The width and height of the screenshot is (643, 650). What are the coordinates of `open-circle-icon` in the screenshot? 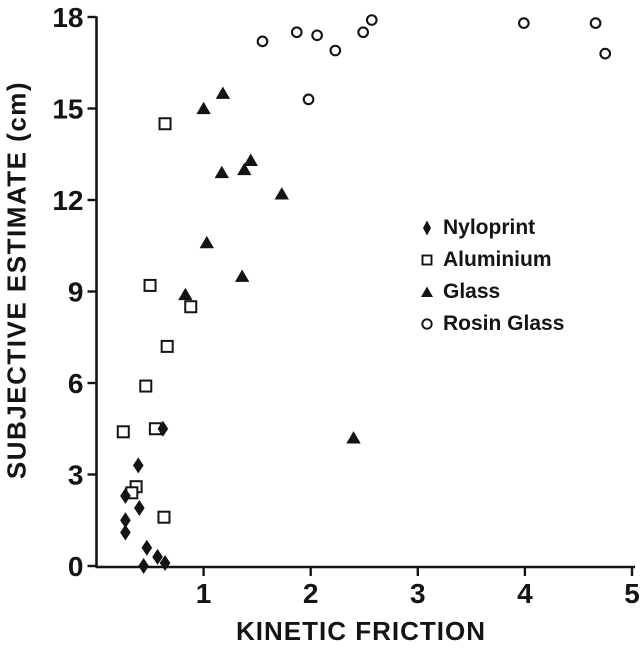 It's located at (427, 324).